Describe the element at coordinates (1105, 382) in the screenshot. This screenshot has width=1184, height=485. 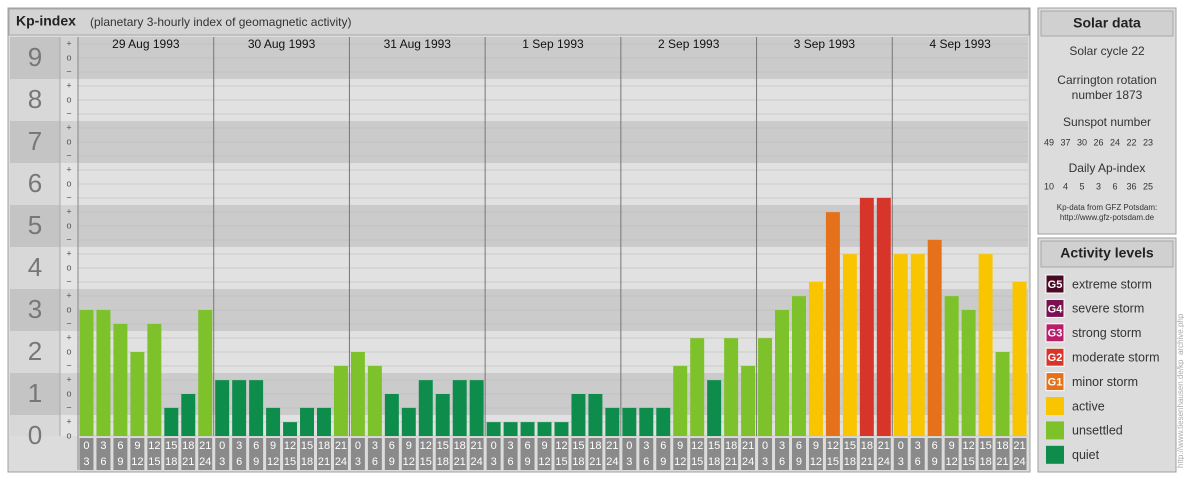
I see `legend-label: minor storm` at that location.